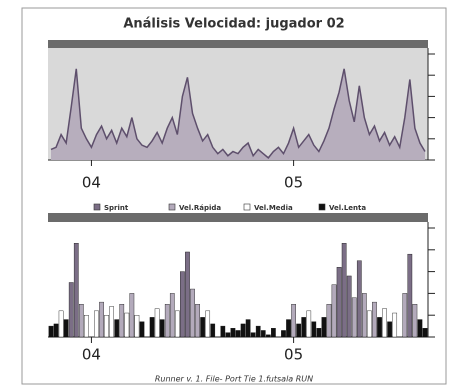  What do you see at coordinates (347, 208) in the screenshot?
I see `legend-label: Vel.Lenta` at bounding box center [347, 208].